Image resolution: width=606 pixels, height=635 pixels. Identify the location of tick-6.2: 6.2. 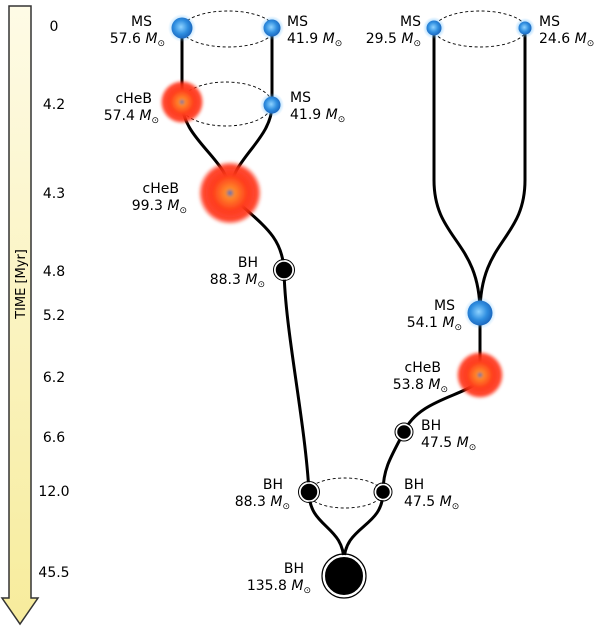
(54, 378).